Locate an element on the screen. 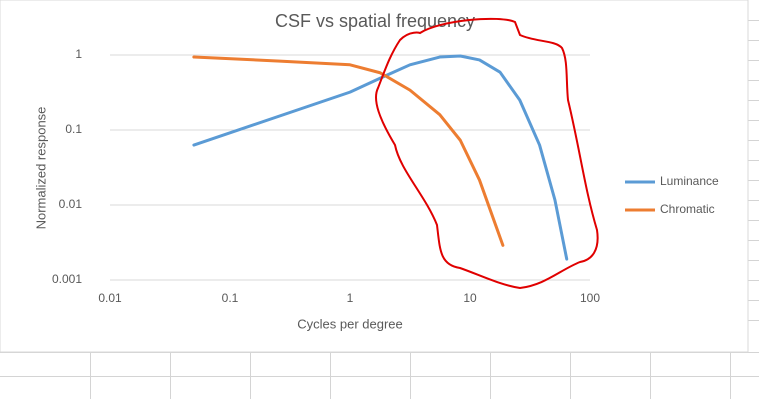  x-tick-label: 0.1 is located at coordinates (230, 298).